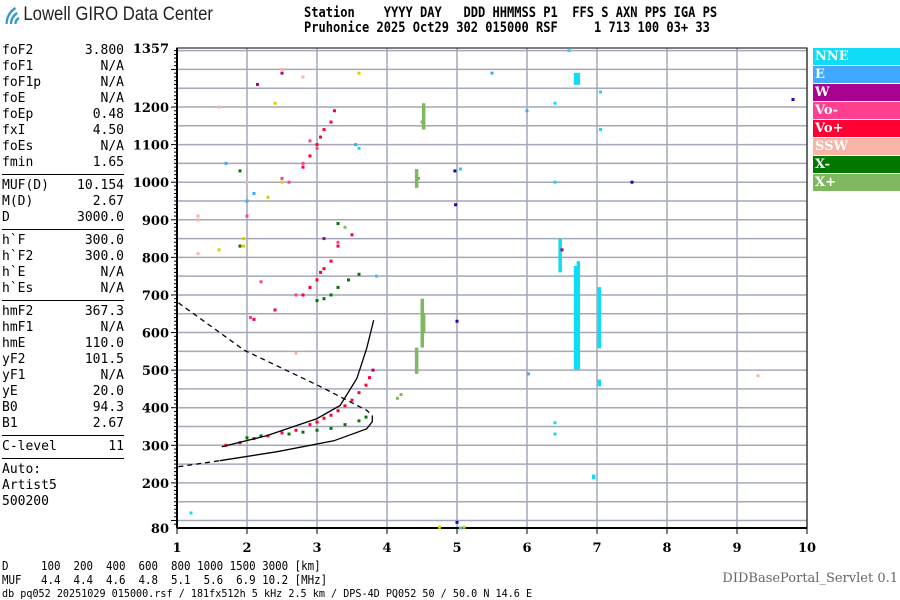 This screenshot has width=900, height=600. What do you see at coordinates (104, 343) in the screenshot?
I see `param-value: 110.0` at bounding box center [104, 343].